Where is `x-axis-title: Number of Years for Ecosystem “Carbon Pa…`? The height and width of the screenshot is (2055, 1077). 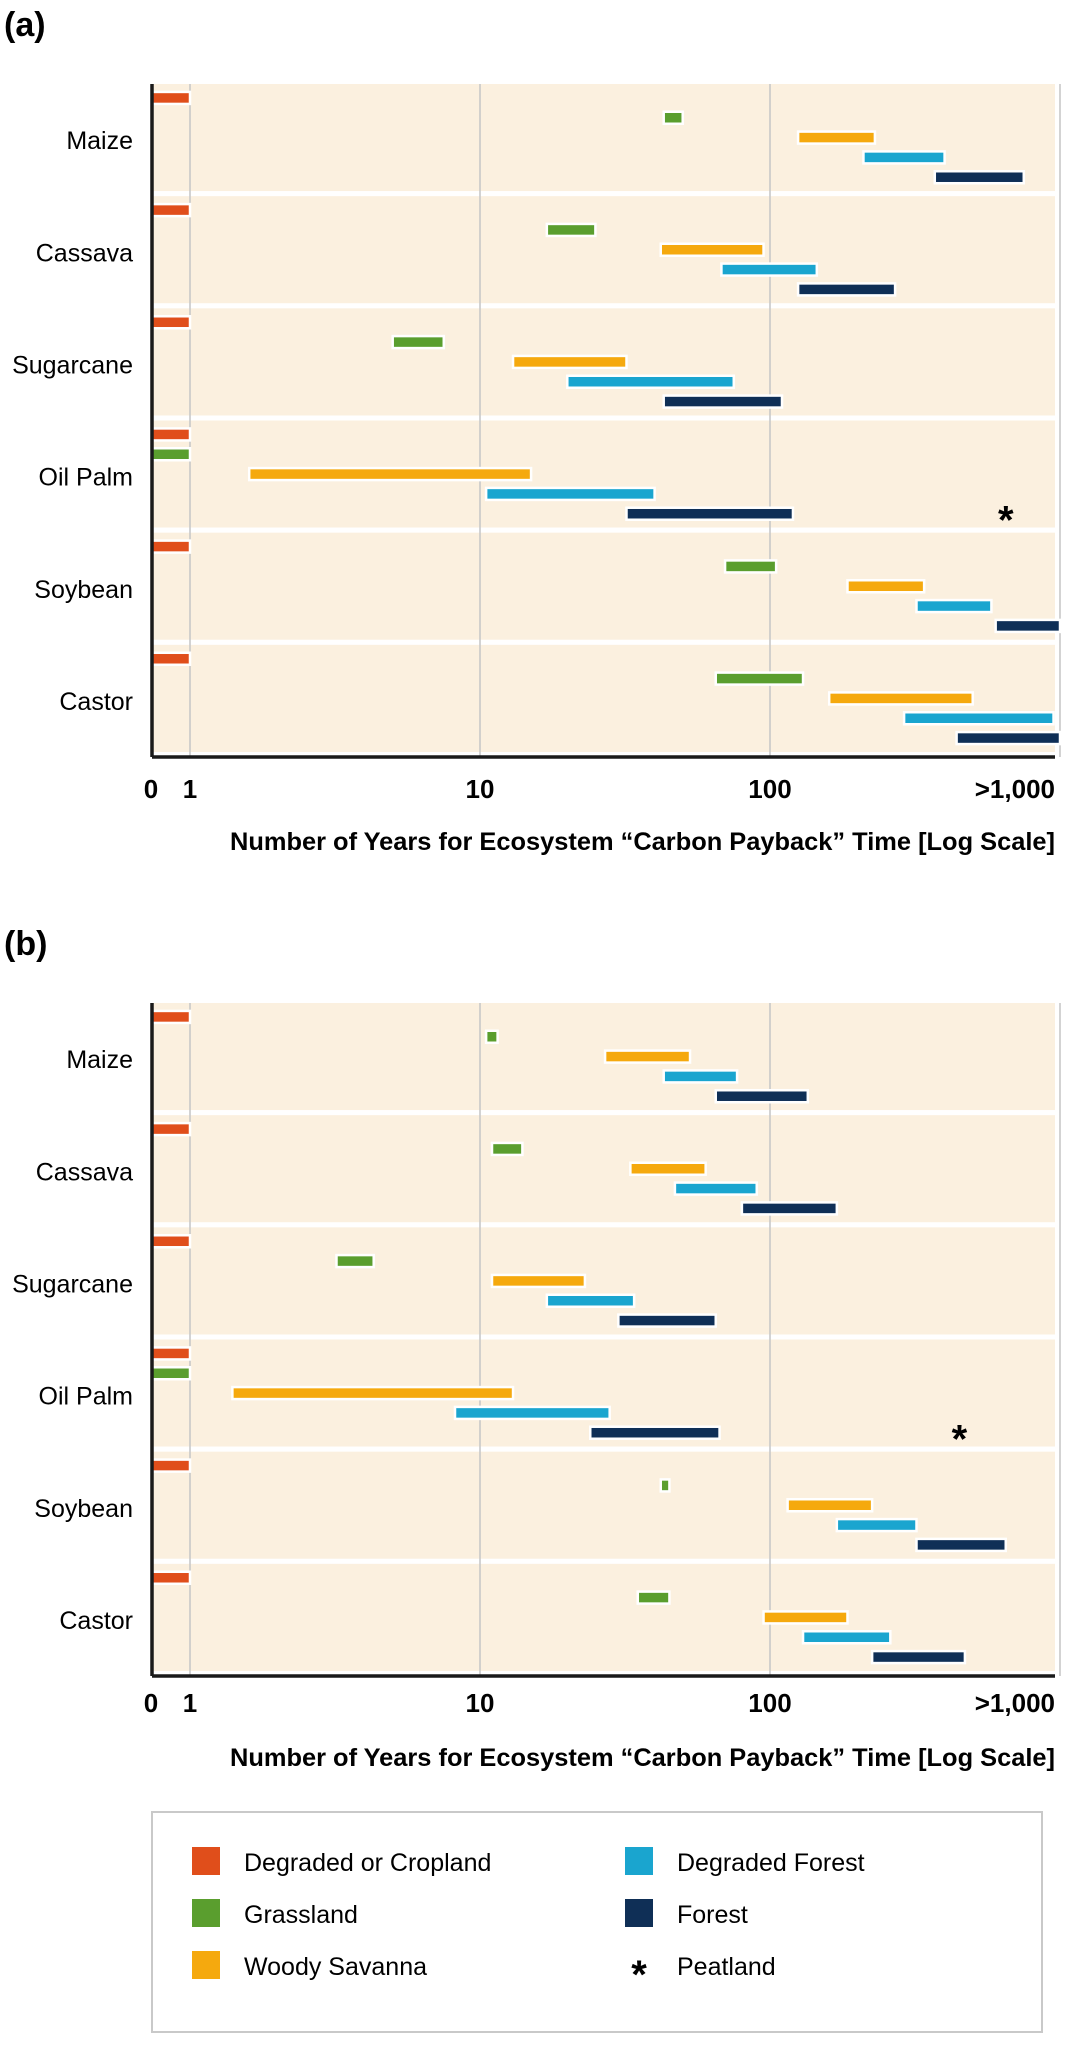 x-axis-title: Number of Years for Ecosystem “Carbon Pa… is located at coordinates (642, 1758).